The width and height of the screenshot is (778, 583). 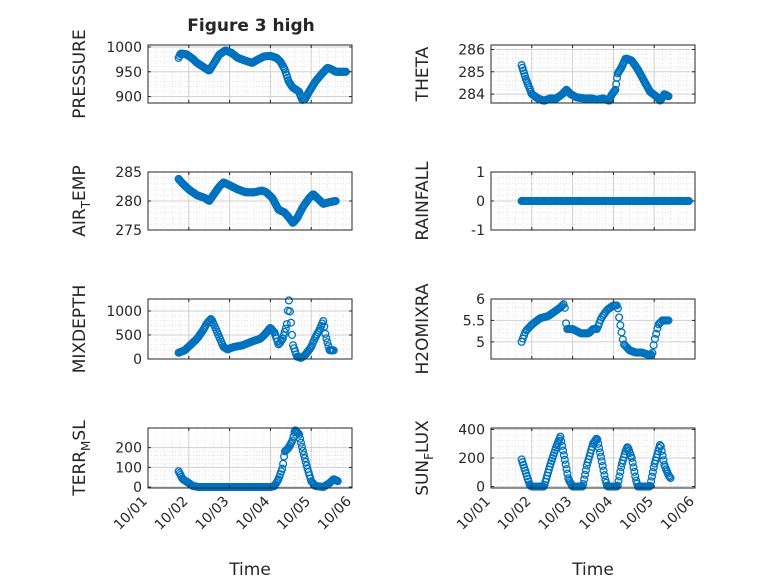 What do you see at coordinates (128, 202) in the screenshot?
I see `y-tick-label: 280` at bounding box center [128, 202].